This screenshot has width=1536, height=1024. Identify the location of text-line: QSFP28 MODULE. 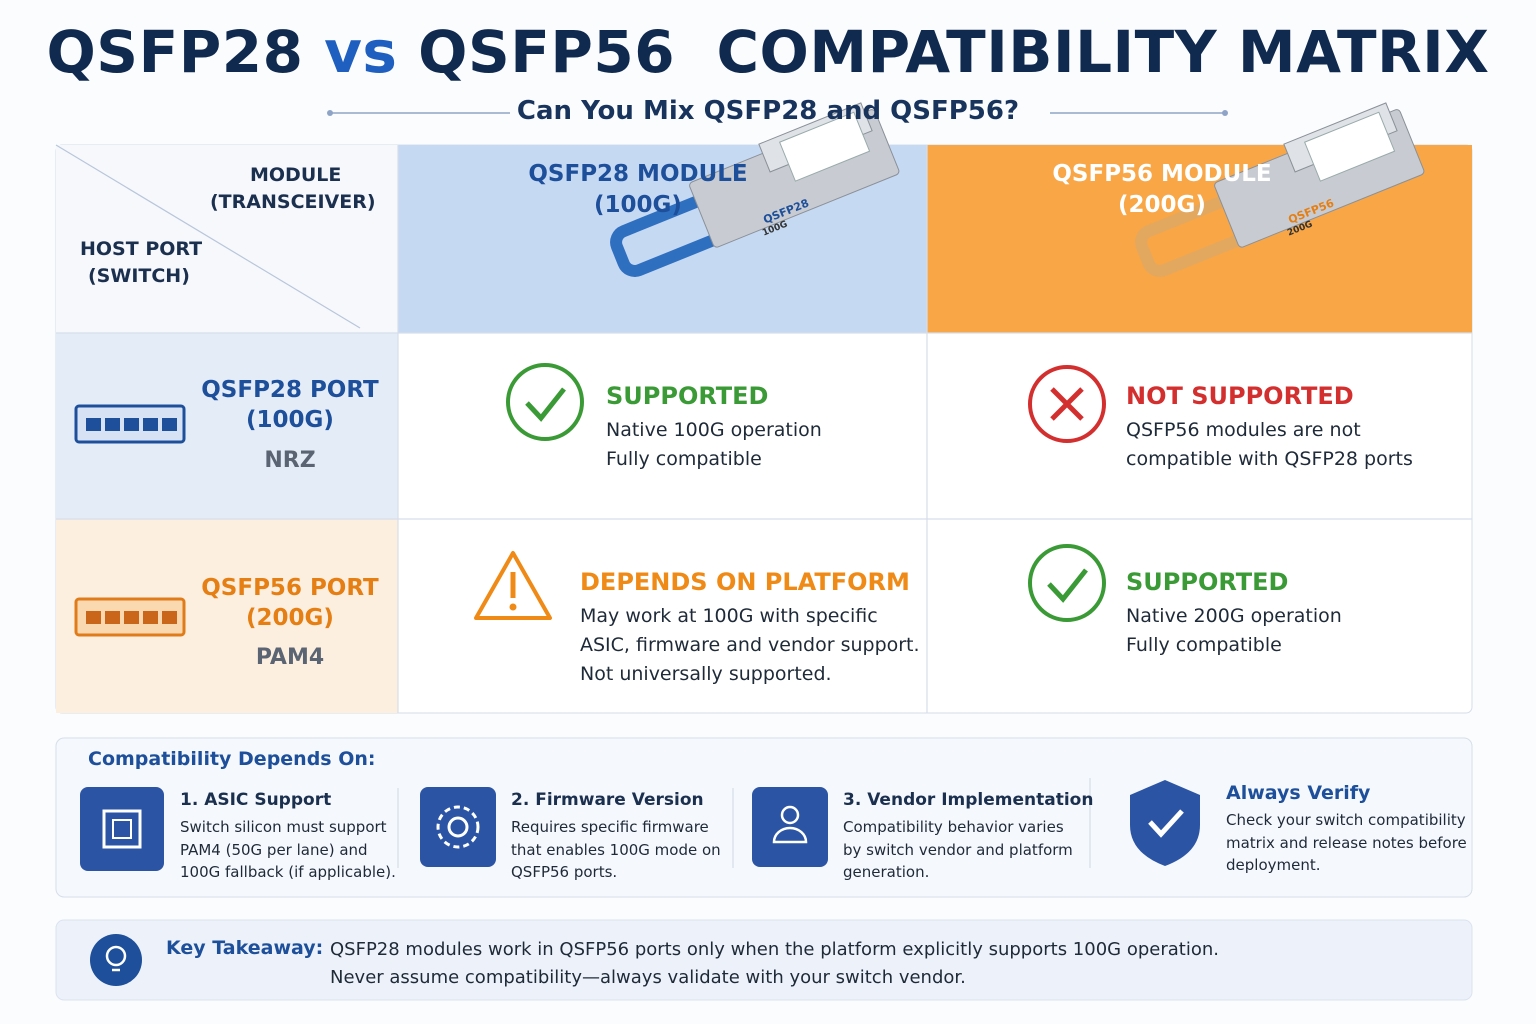
(638, 174).